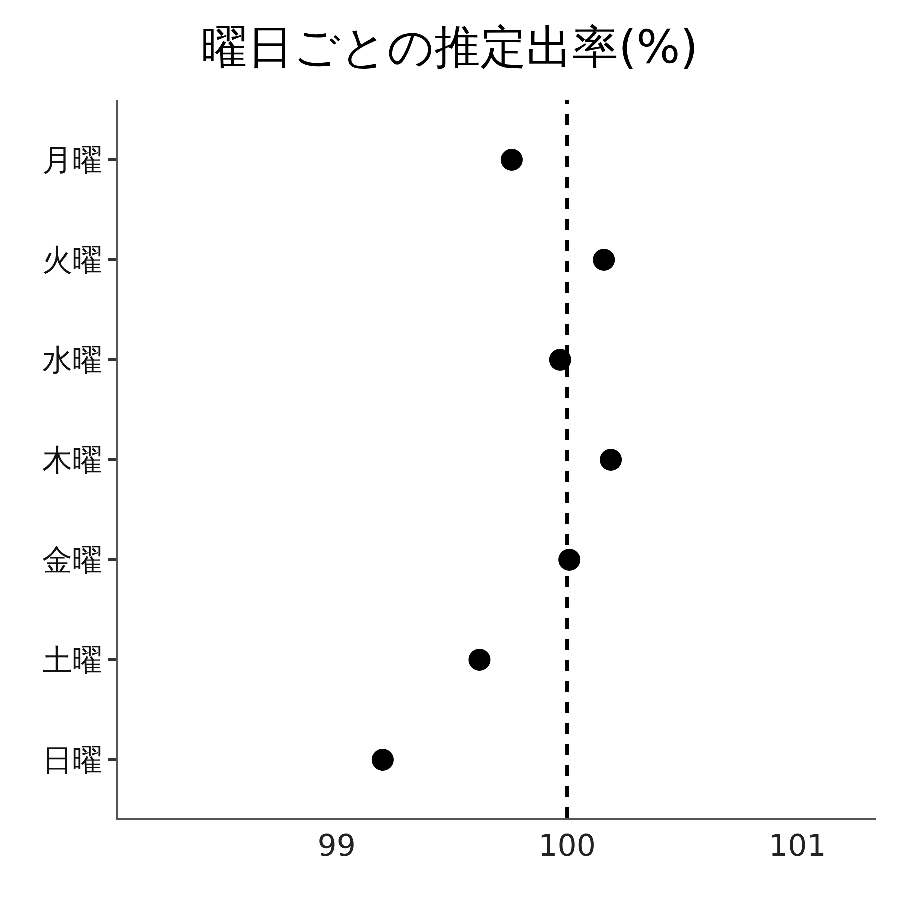  Describe the element at coordinates (72, 761) in the screenshot. I see `y-tick-label: 日曜` at that location.